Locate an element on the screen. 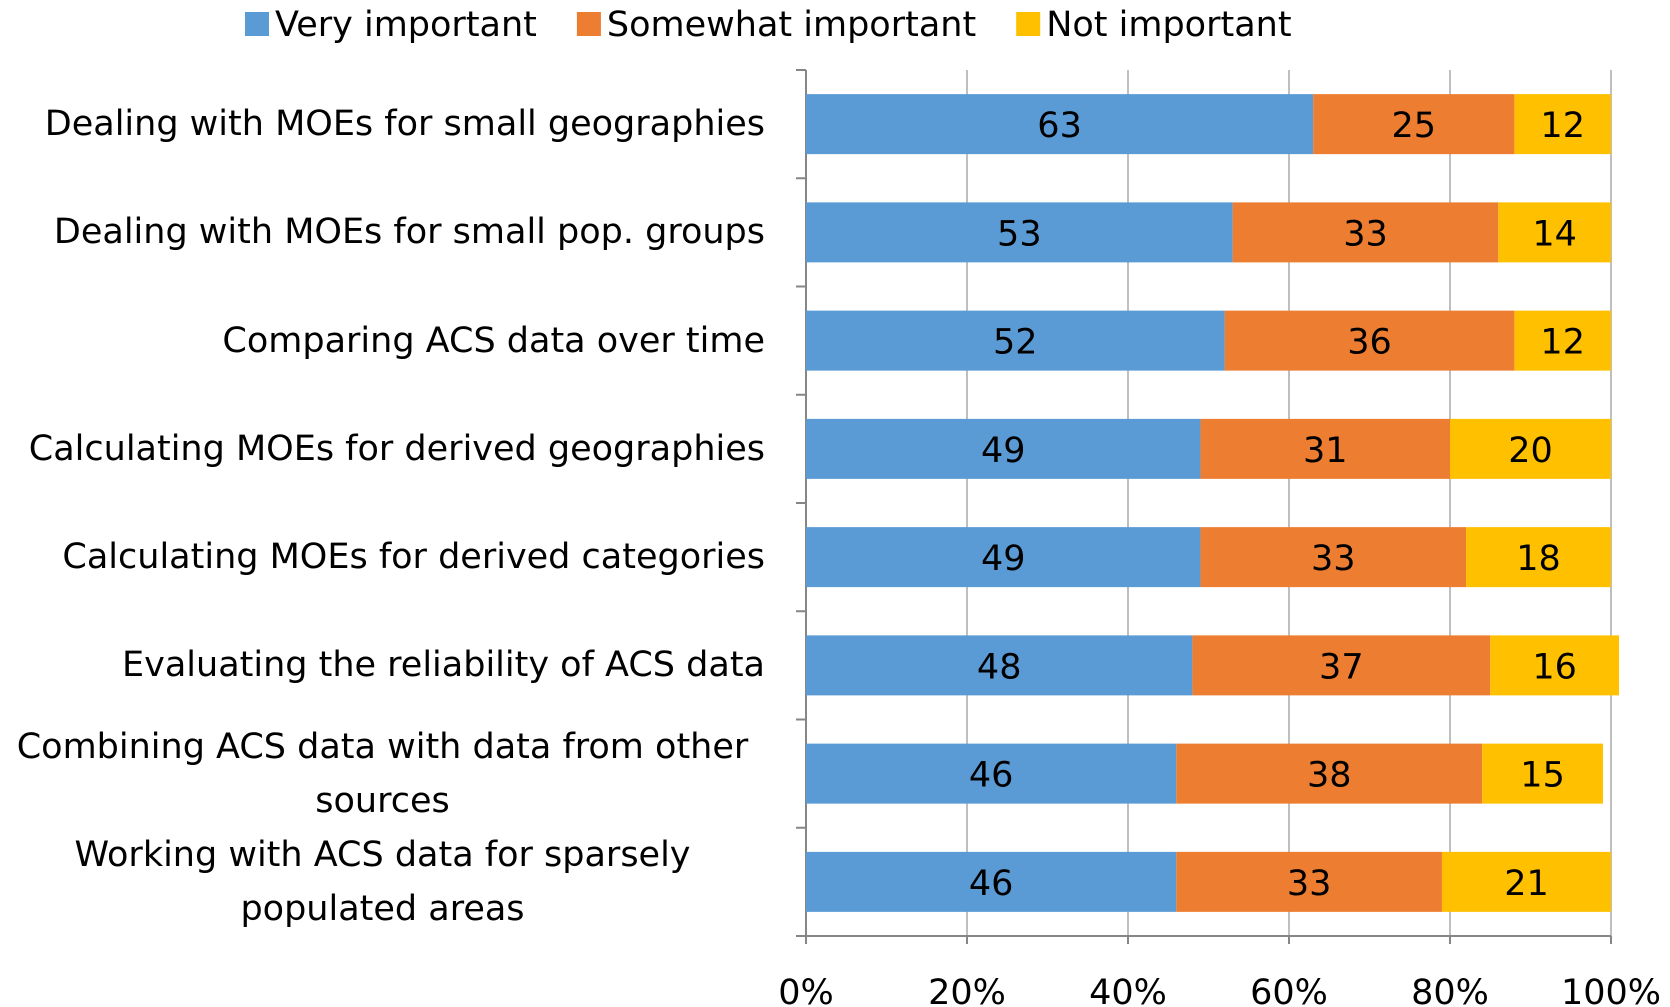 Image resolution: width=1670 pixels, height=1007 pixels. x-tick-label: 60% is located at coordinates (1289, 990).